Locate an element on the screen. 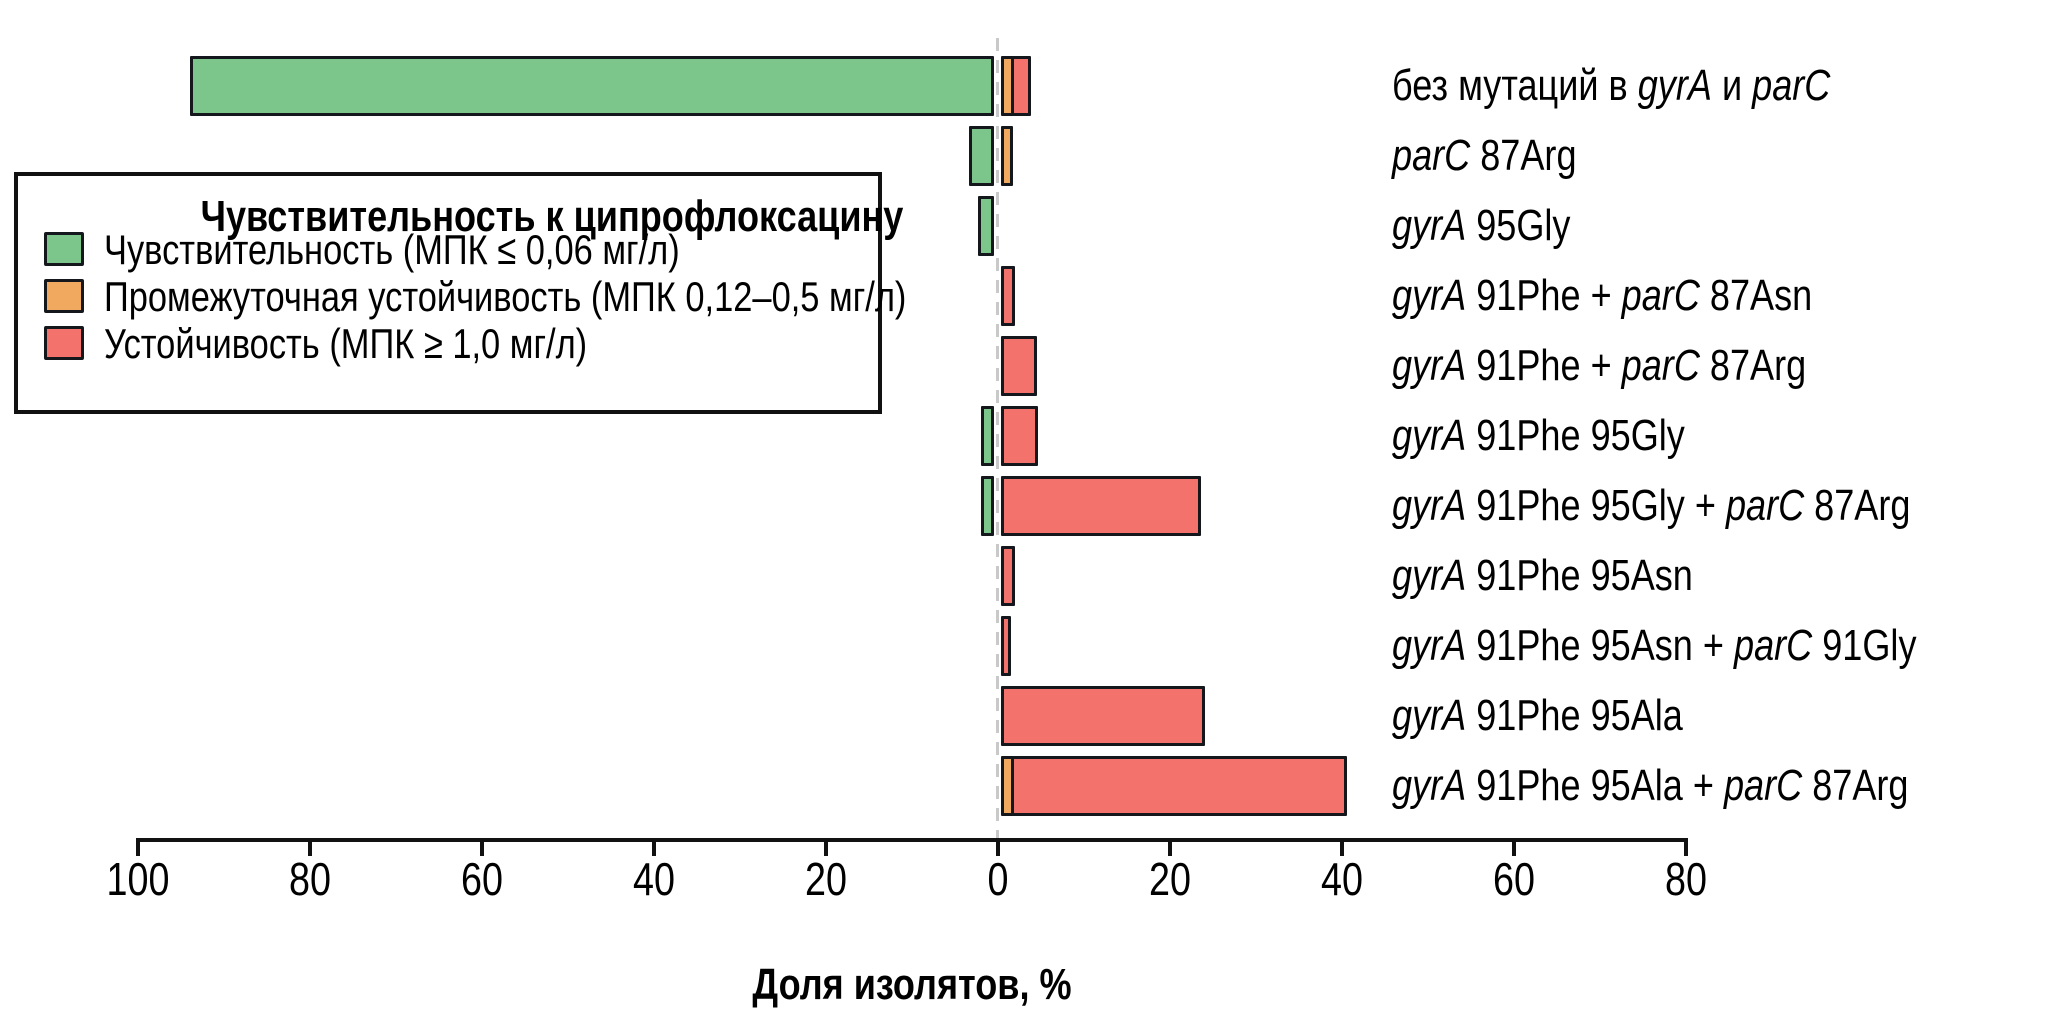  x-axis-tick-label: 0 is located at coordinates (1006, 879).